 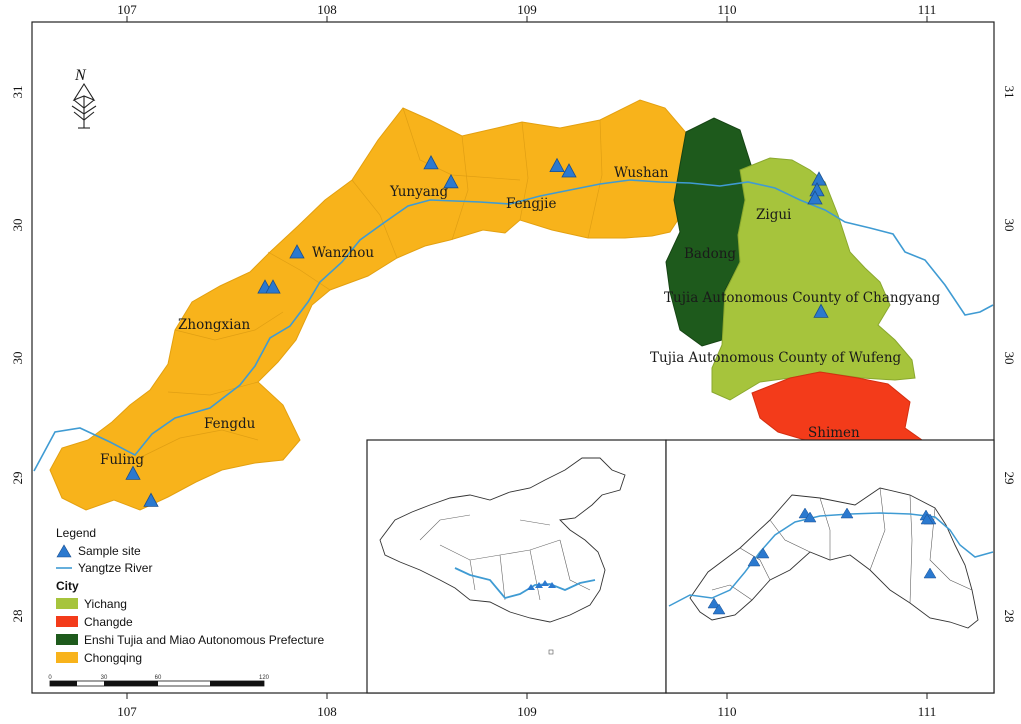 I want to click on top-tick-label: 110, so click(x=726, y=9).